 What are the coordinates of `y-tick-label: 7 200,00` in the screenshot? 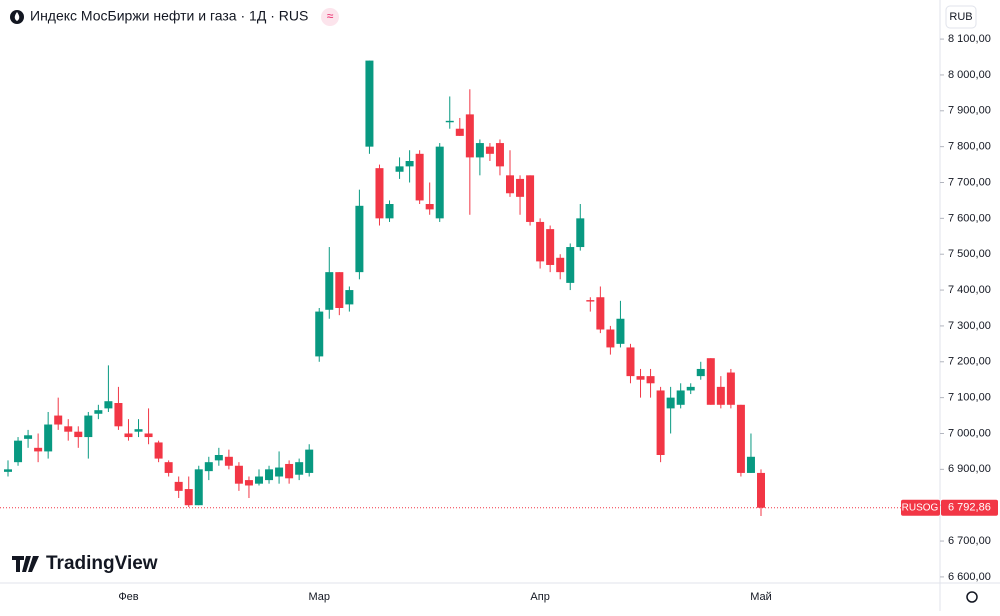 It's located at (969, 362).